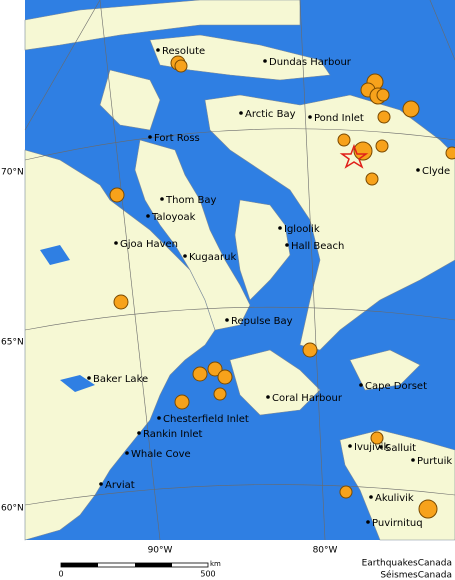 Image resolution: width=455 pixels, height=580 pixels. I want to click on longitude-label: 90°W, so click(160, 551).